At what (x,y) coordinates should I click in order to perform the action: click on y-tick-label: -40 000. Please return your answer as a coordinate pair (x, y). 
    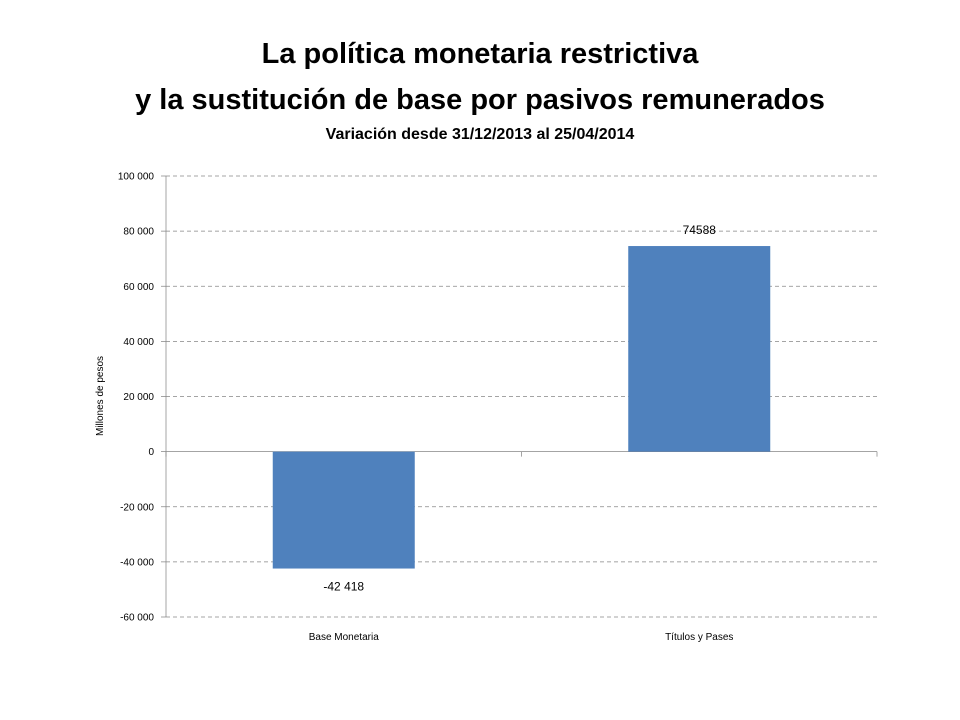
    Looking at the image, I should click on (137, 562).